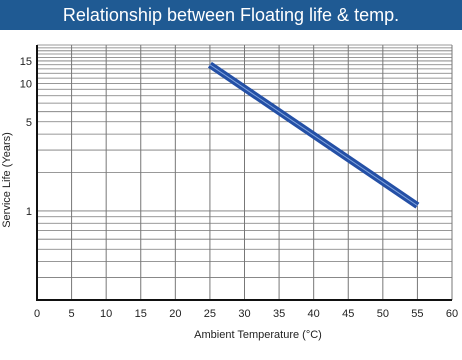 The image size is (462, 360). Describe the element at coordinates (37, 314) in the screenshot. I see `x-tick-label: 0` at that location.